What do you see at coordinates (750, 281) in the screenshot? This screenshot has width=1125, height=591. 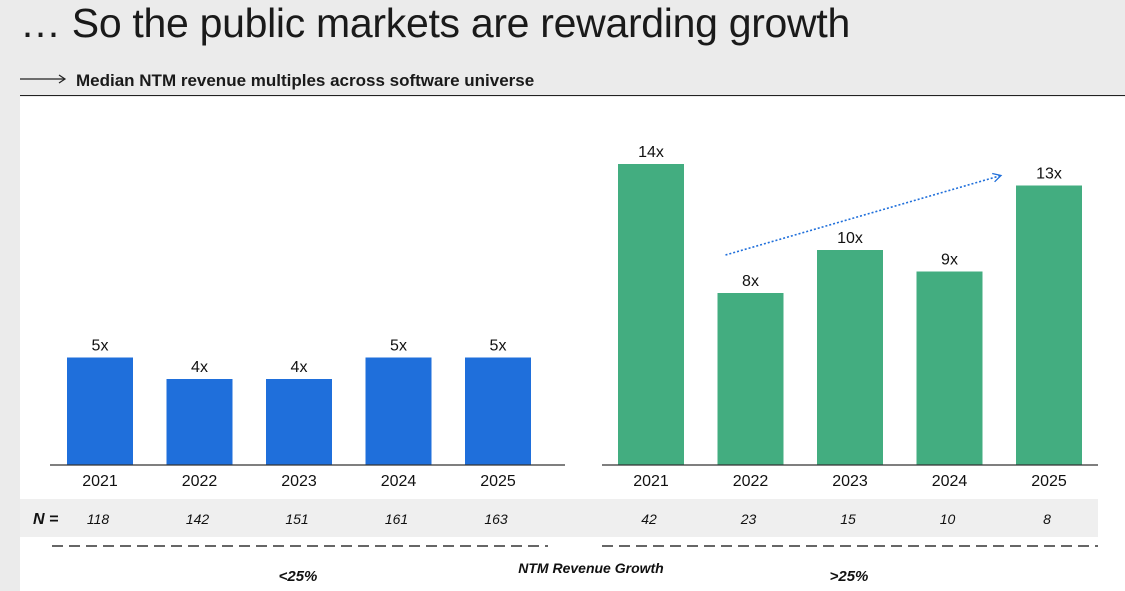 I see `value-label: 8x` at bounding box center [750, 281].